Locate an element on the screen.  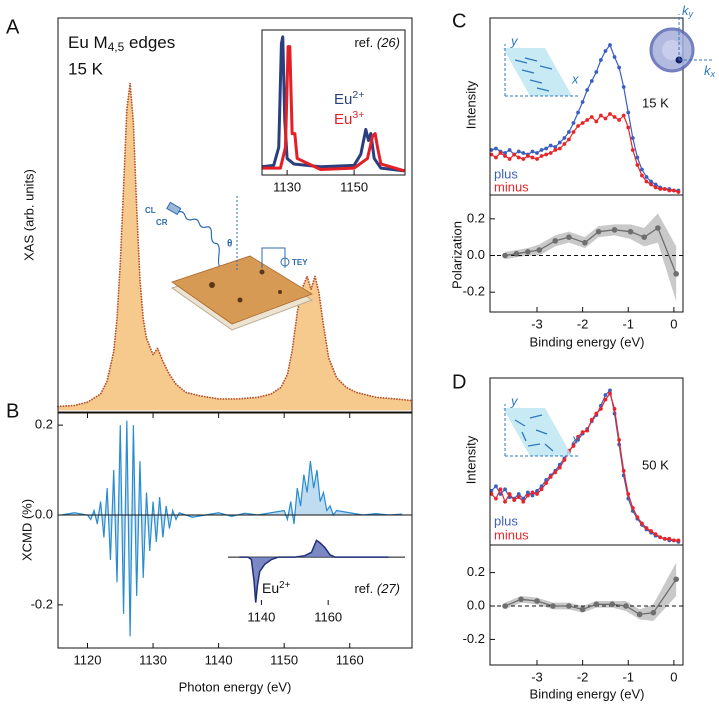
annotation: CR is located at coordinates (162, 222).